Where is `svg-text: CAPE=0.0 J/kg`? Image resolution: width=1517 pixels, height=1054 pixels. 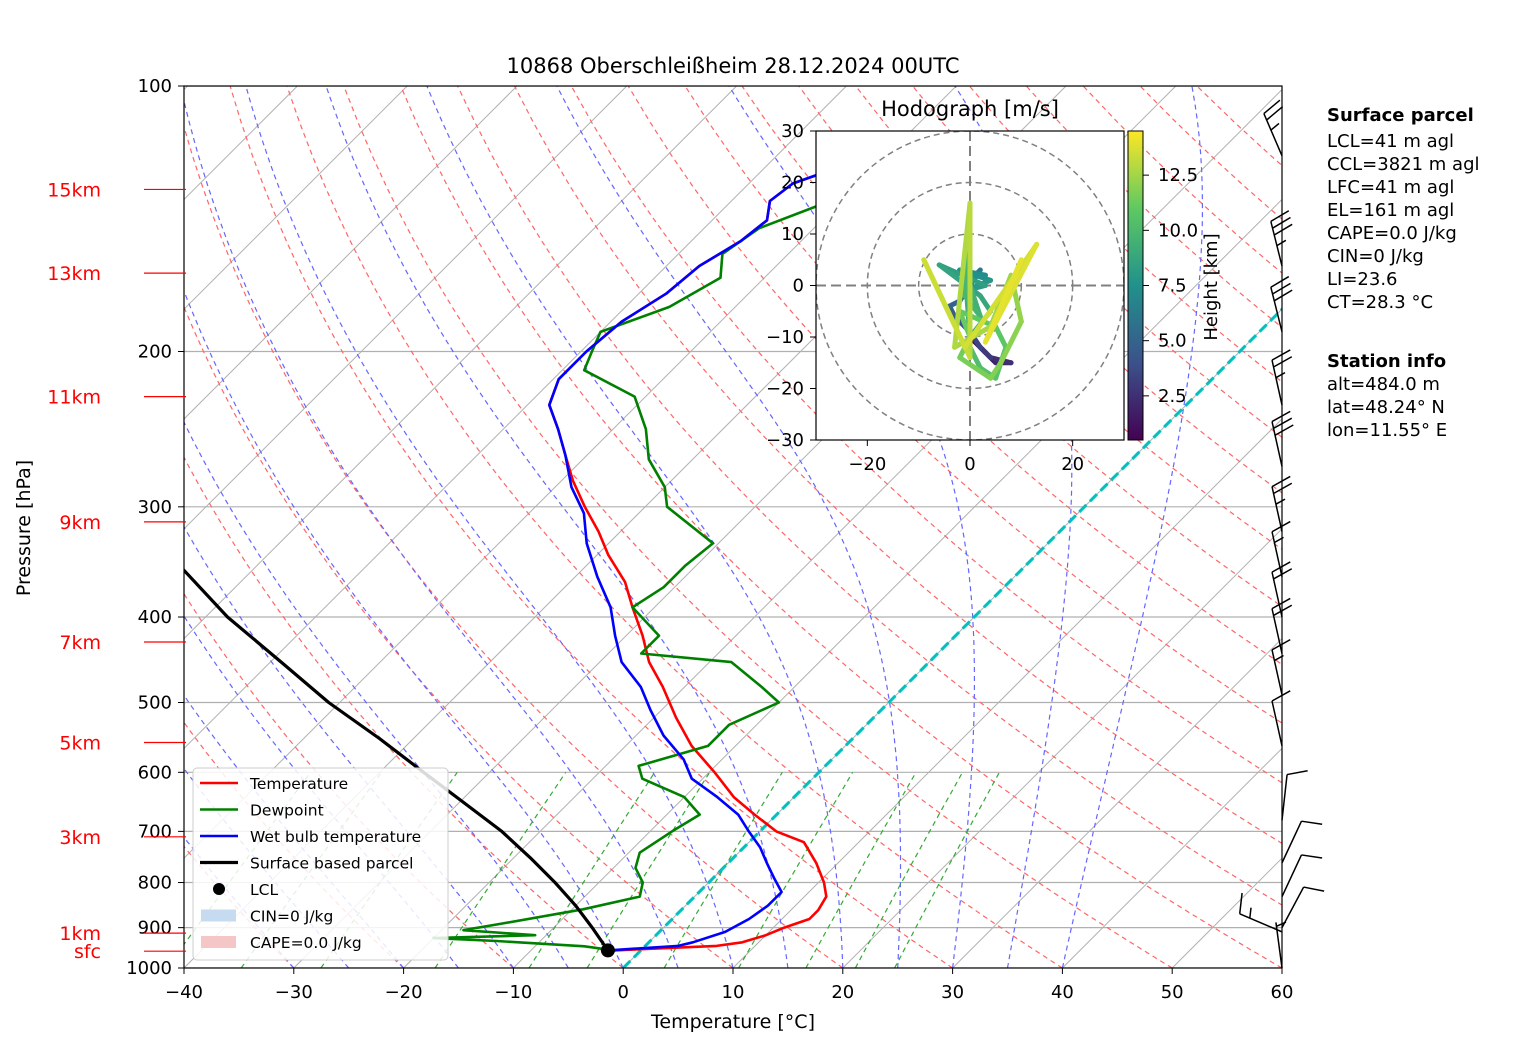
svg-text: CAPE=0.0 J/kg is located at coordinates (306, 943).